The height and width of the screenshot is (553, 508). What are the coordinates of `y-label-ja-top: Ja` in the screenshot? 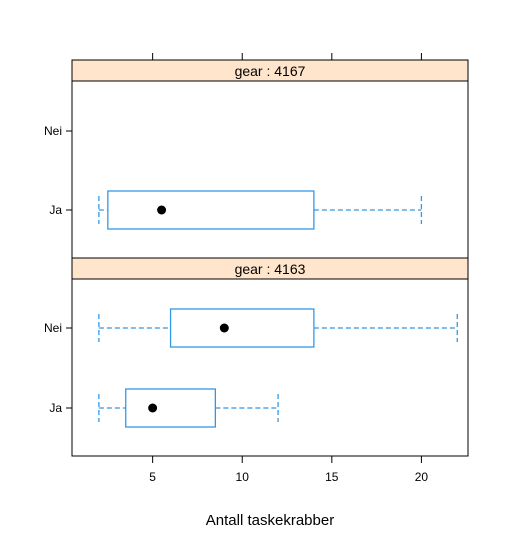 It's located at (55, 210).